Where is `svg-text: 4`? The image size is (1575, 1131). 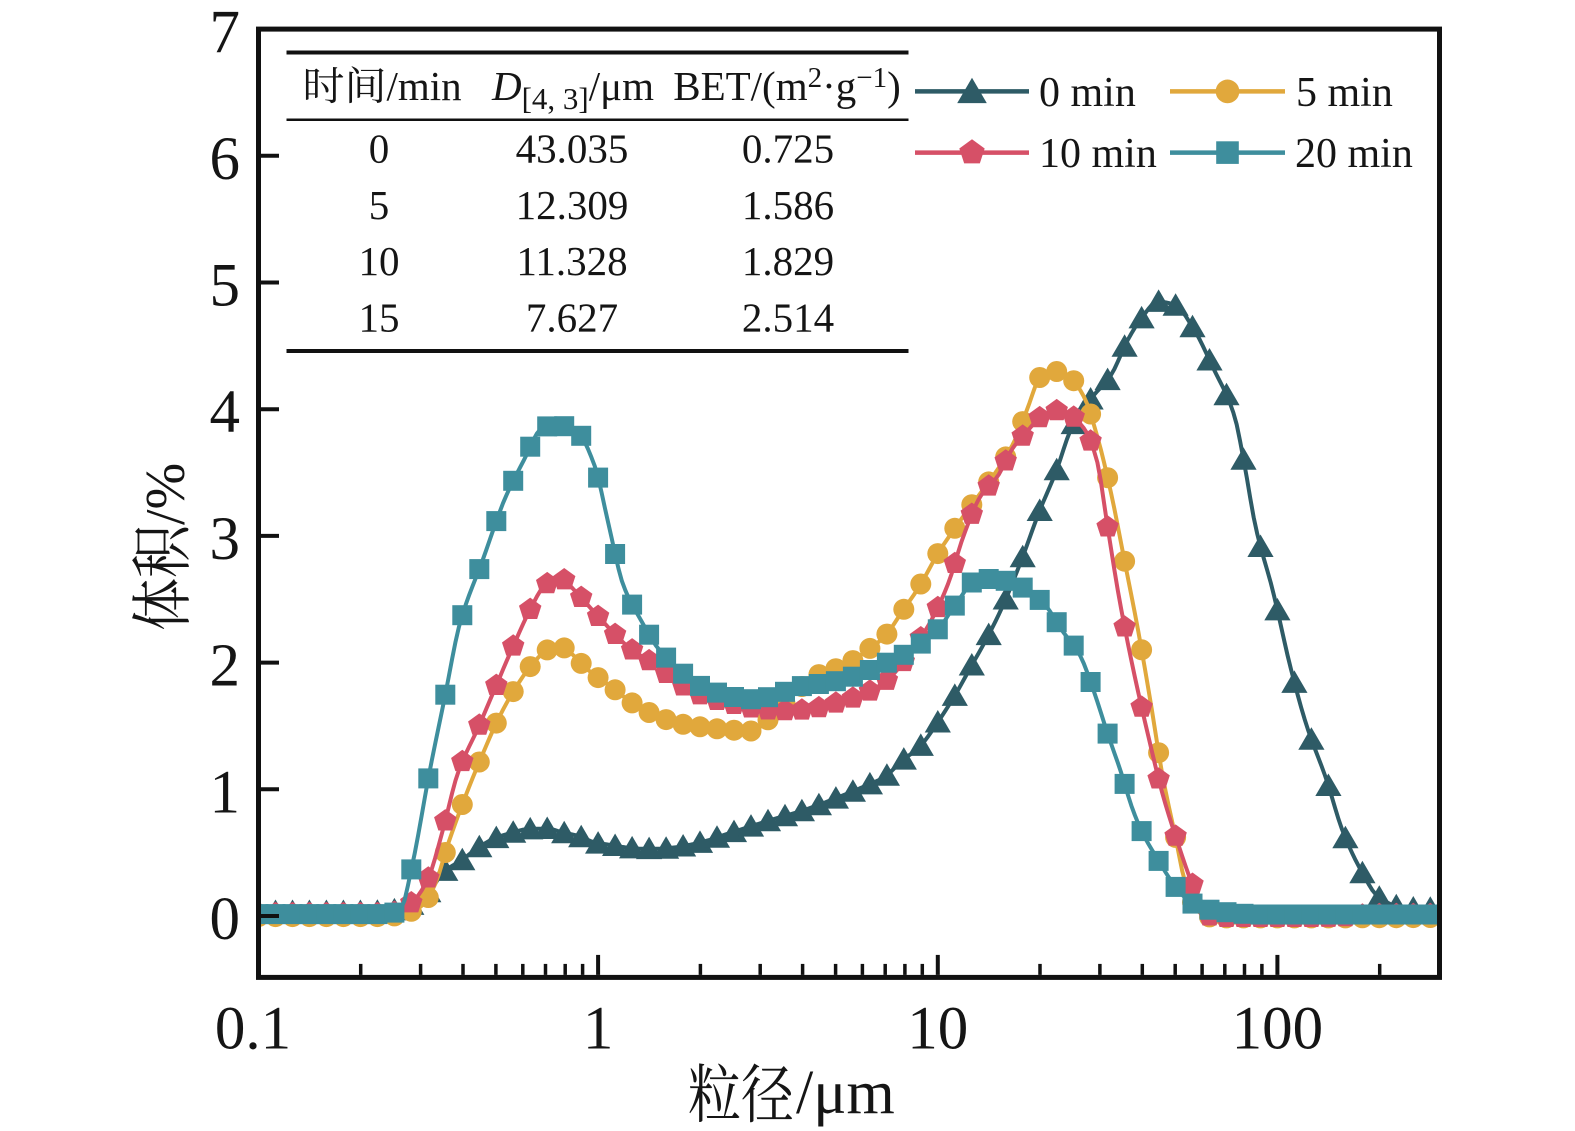
svg-text: 4 is located at coordinates (225, 412).